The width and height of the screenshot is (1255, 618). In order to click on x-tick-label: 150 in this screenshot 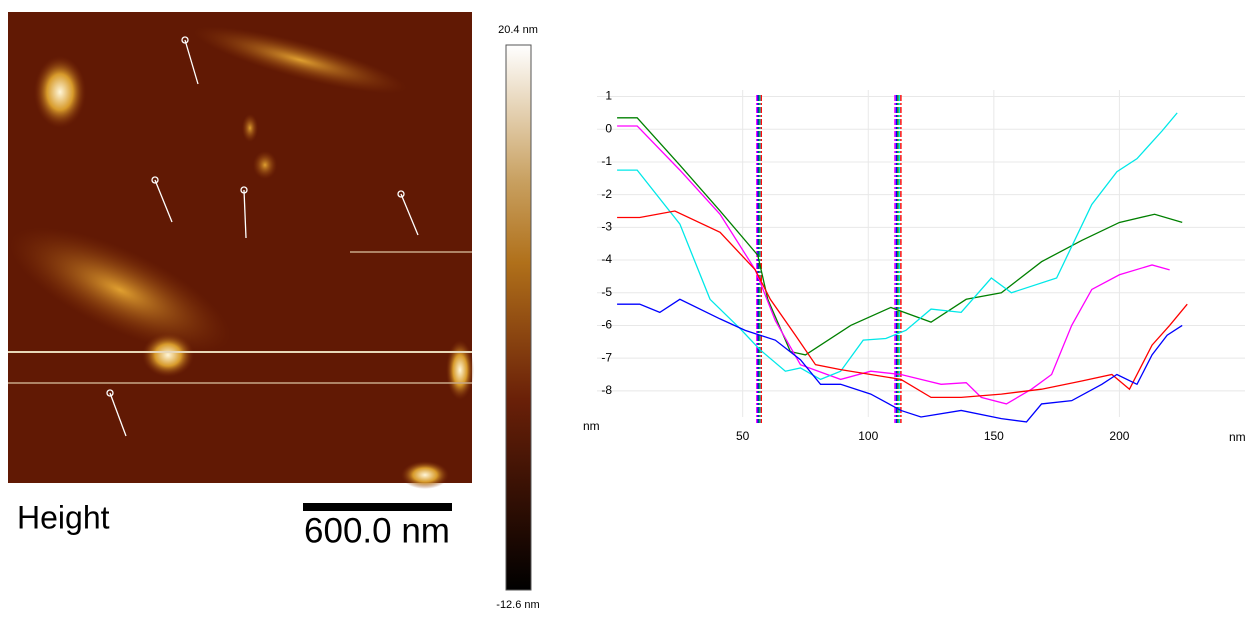, I will do `click(994, 436)`.